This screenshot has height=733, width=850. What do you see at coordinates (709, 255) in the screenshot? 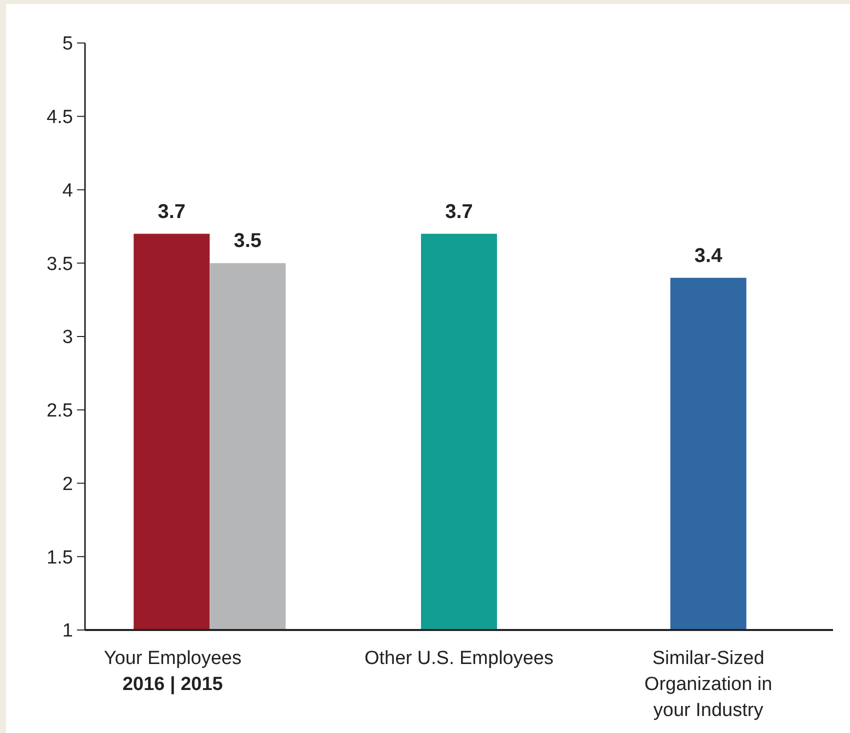
I see `data-label: 3.4` at bounding box center [709, 255].